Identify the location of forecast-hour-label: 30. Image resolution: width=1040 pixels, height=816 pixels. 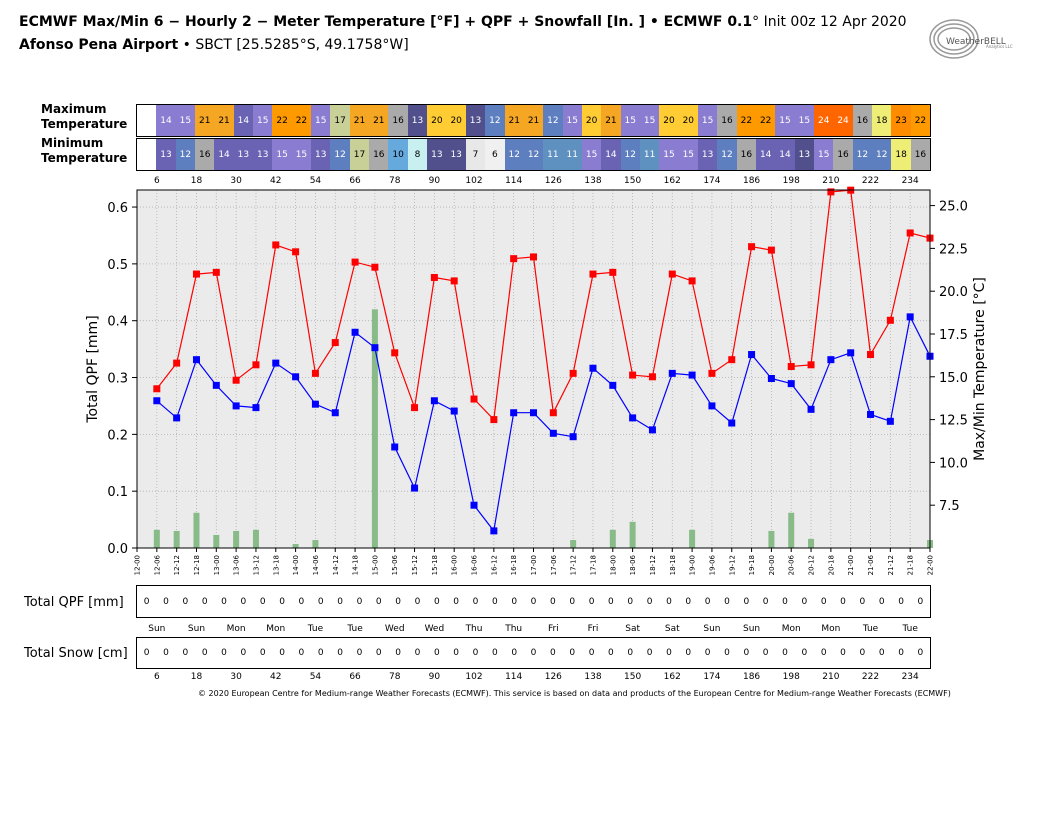
(236, 677).